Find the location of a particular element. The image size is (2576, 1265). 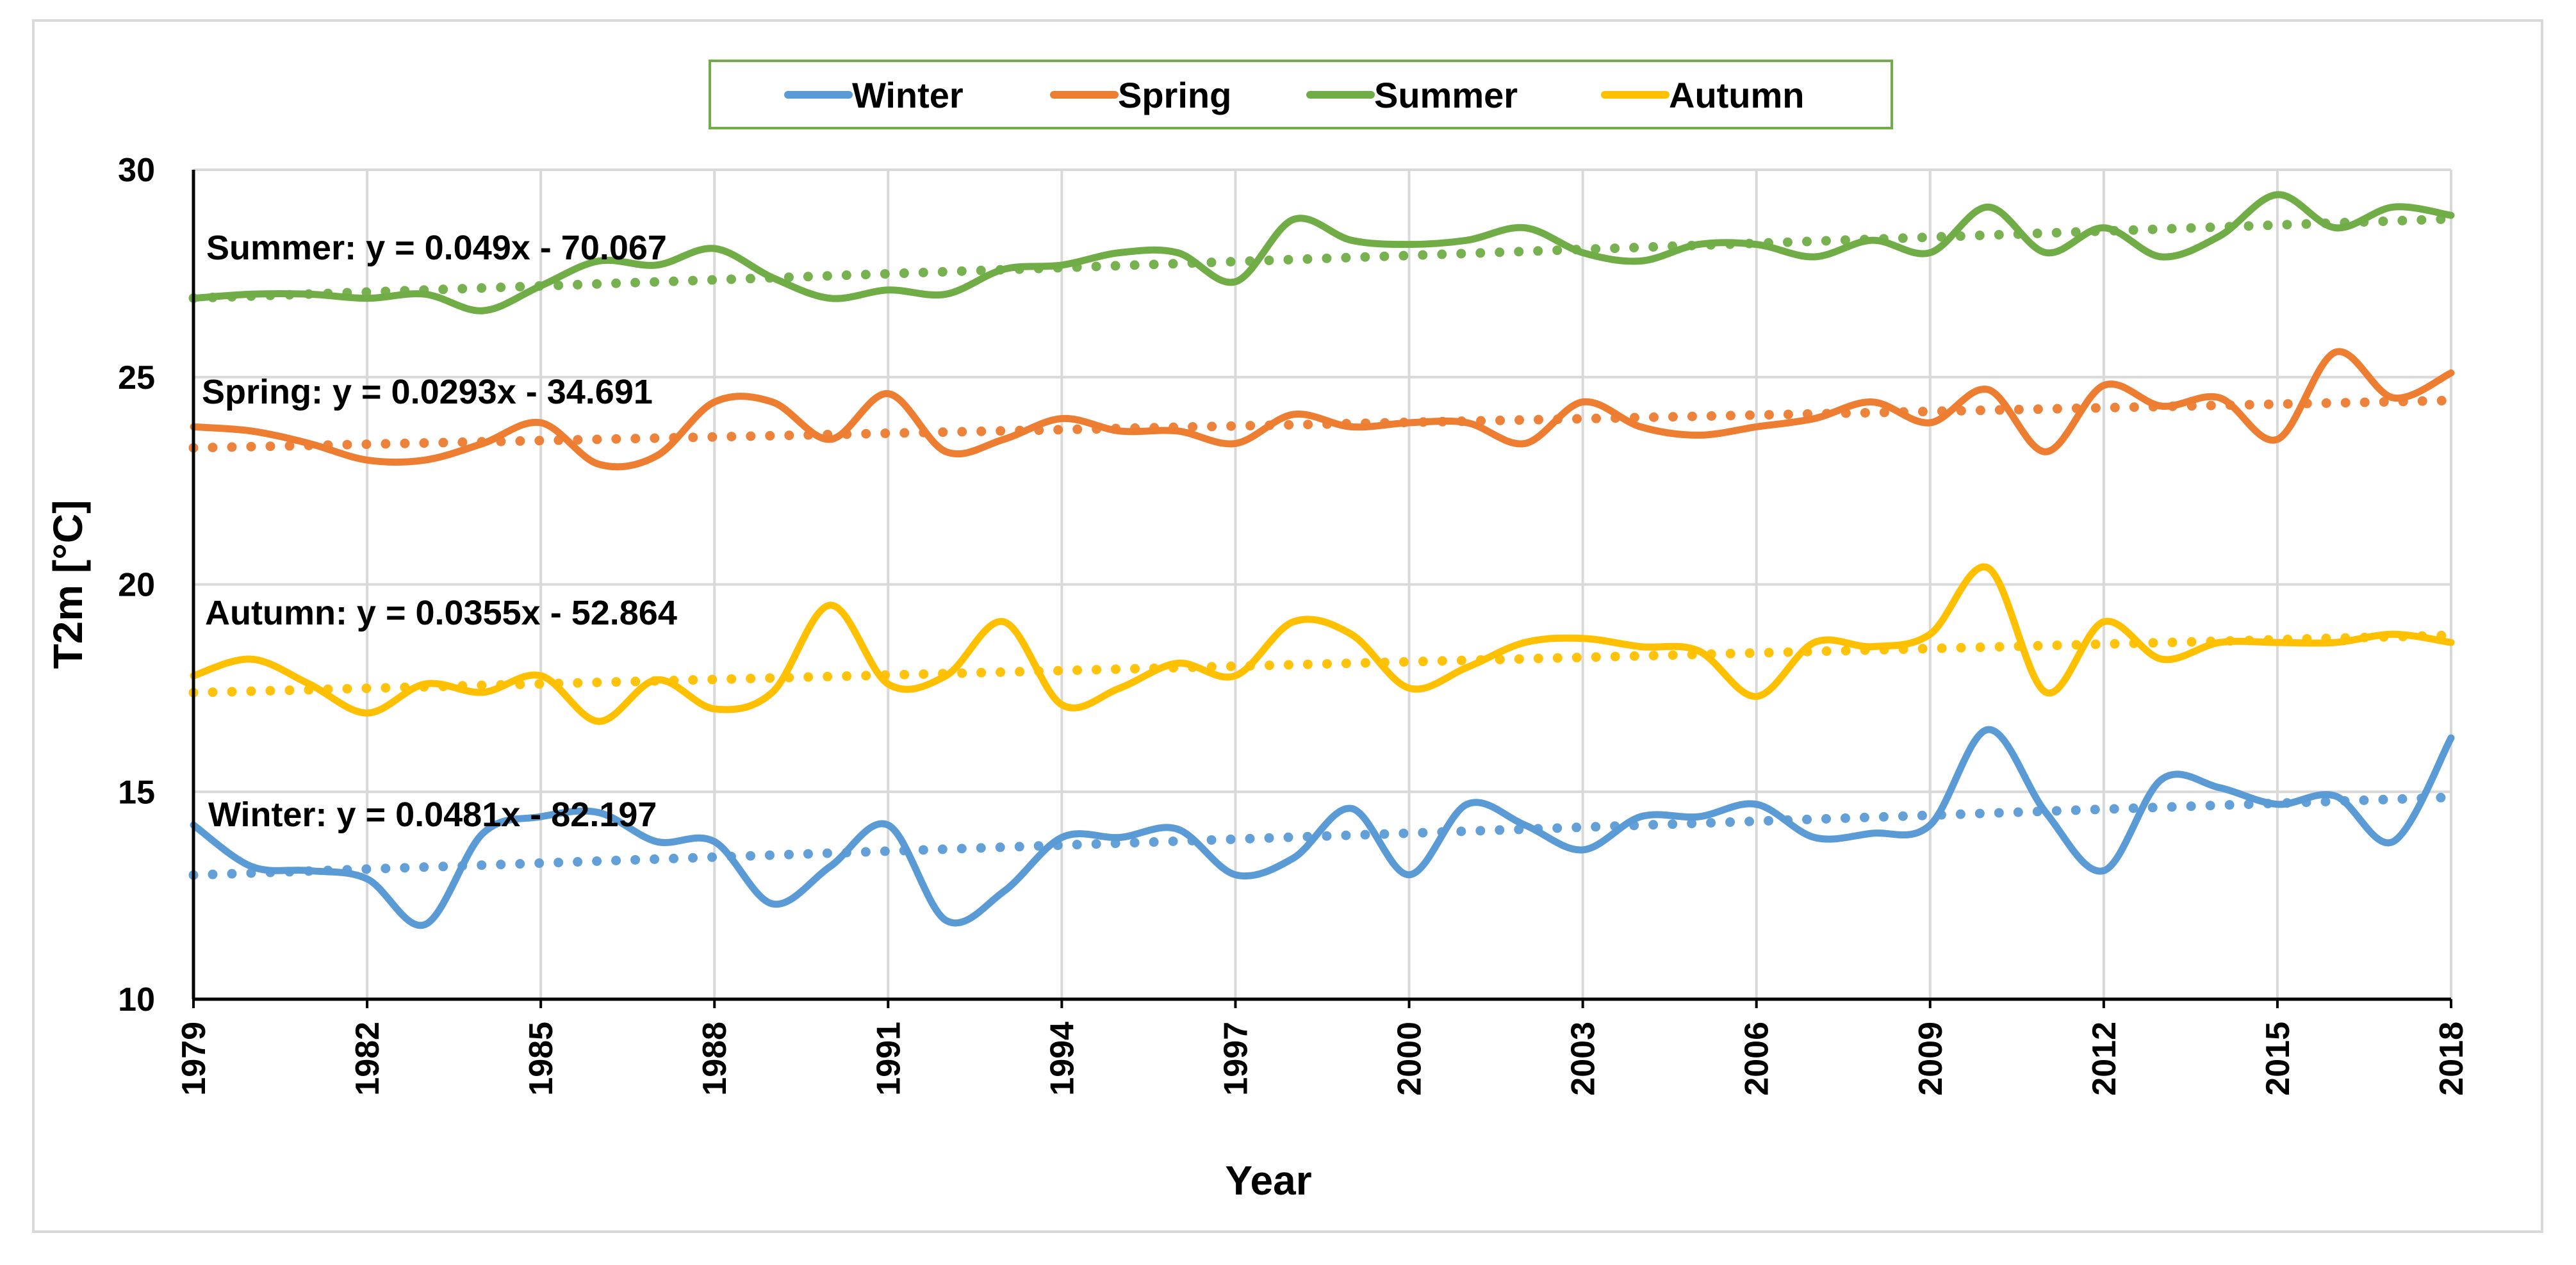

x-axis-title: Year is located at coordinates (1268, 1180).